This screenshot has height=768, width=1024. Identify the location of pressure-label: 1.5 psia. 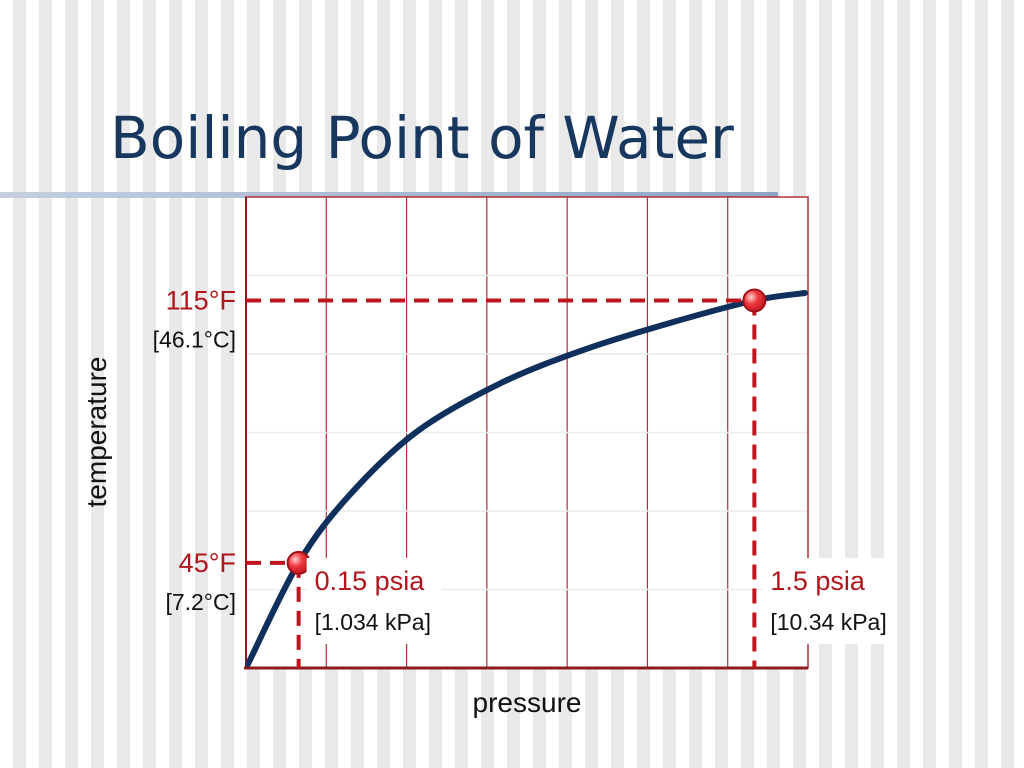
(818, 581).